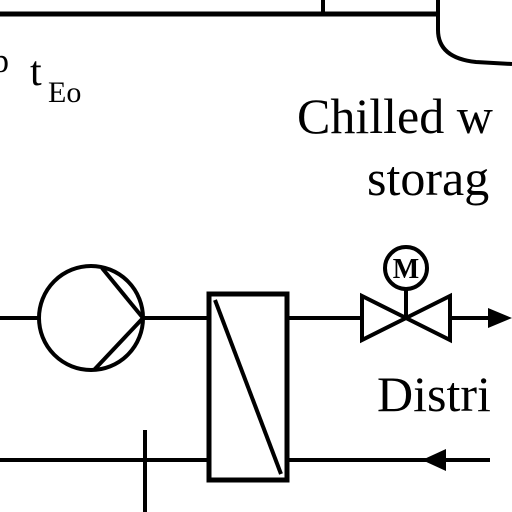 The height and width of the screenshot is (512, 512). Describe the element at coordinates (118, 344) in the screenshot. I see `pump-triangle-bottom` at that location.